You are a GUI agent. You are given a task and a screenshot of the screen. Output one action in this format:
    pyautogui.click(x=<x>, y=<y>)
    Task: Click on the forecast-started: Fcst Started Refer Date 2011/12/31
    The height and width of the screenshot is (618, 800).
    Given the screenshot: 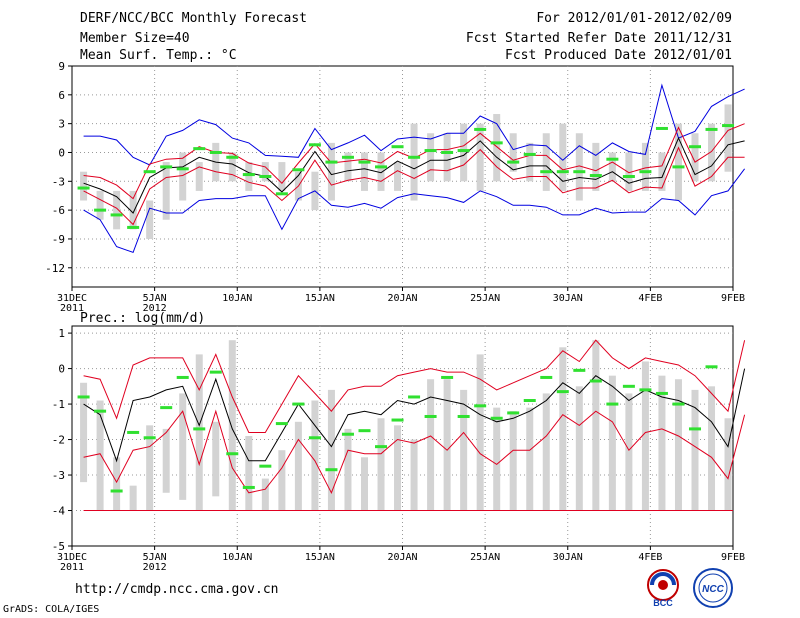 What is the action you would take?
    pyautogui.click(x=598, y=38)
    